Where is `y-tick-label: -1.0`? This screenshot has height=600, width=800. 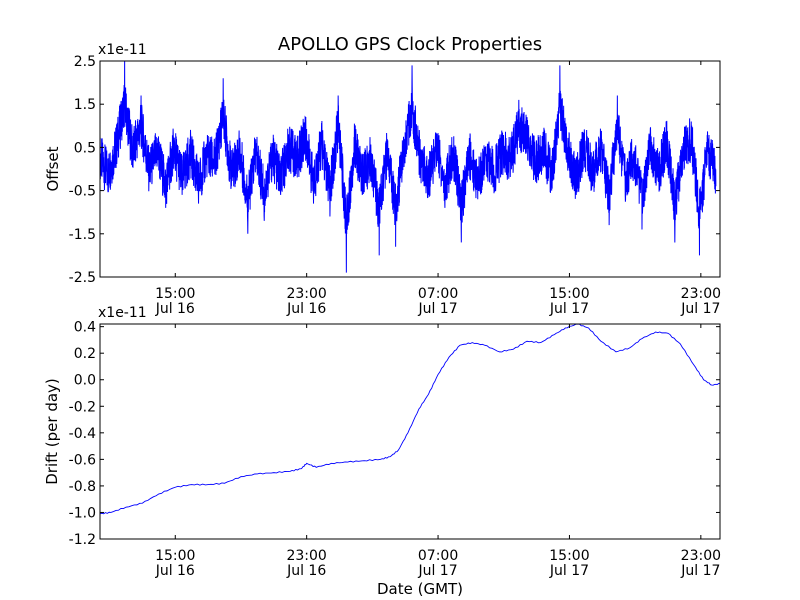
y-tick-label: -1.0 is located at coordinates (82, 513).